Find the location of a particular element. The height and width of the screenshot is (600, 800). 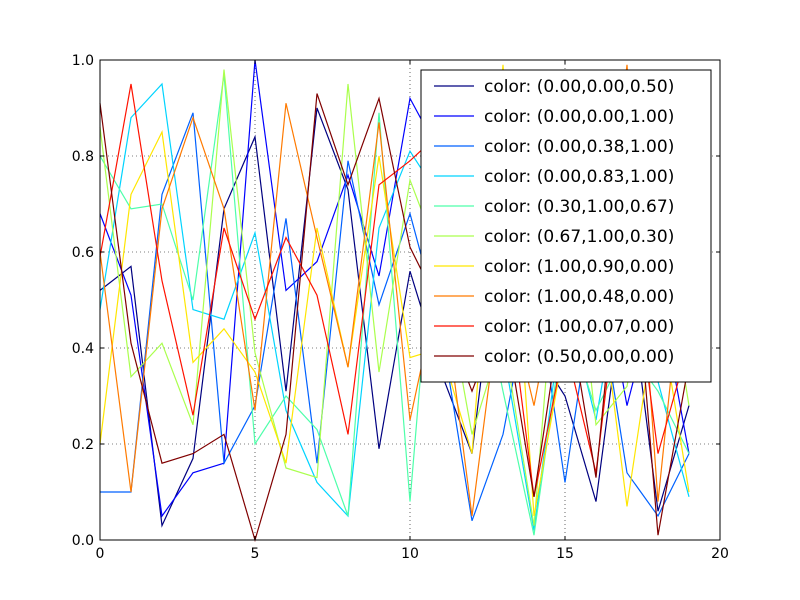

legend-label-6: color: (1.00,0.90,0.00) is located at coordinates (579, 267).